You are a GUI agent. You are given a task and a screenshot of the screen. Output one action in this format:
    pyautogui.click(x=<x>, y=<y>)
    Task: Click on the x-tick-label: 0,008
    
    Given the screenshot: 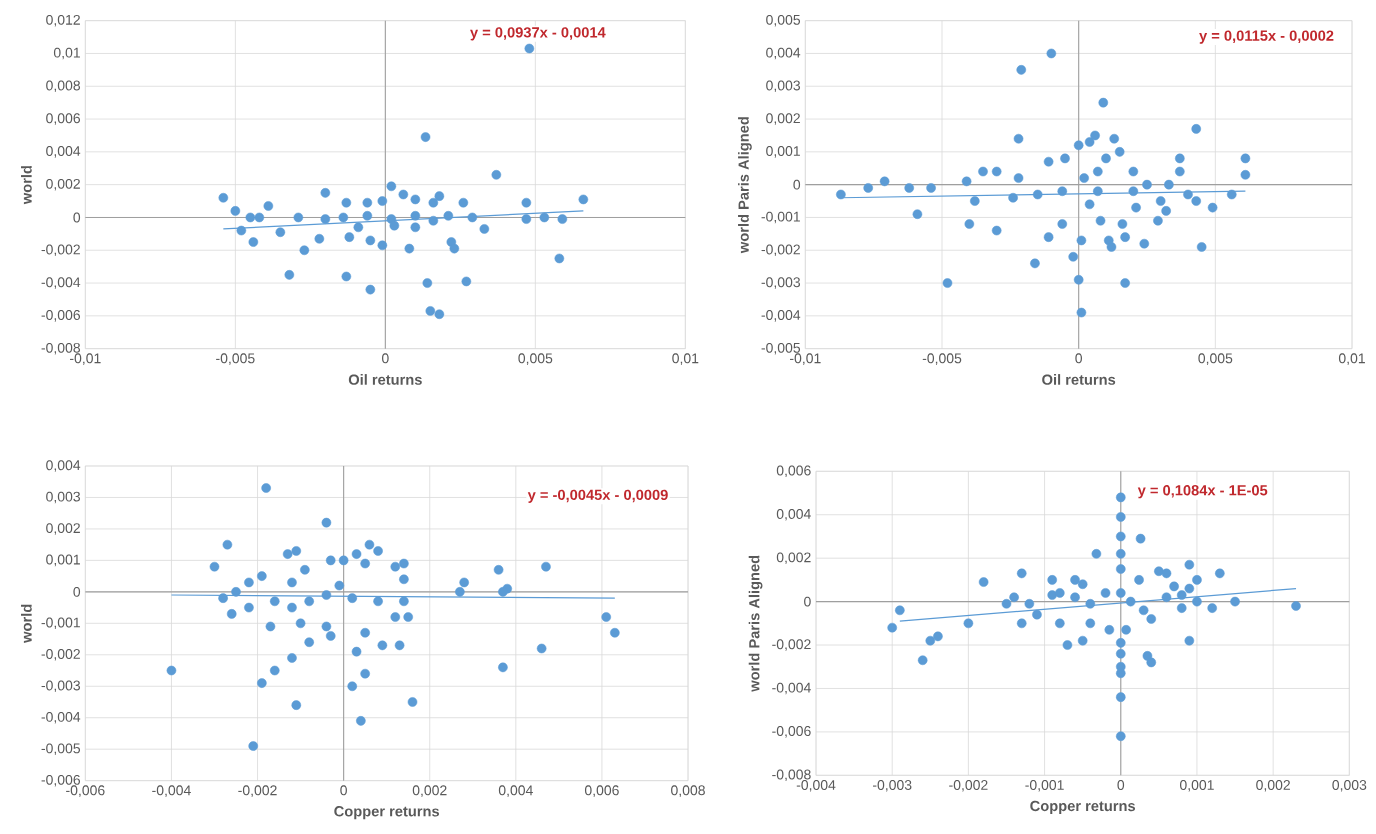 What is the action you would take?
    pyautogui.click(x=688, y=791)
    